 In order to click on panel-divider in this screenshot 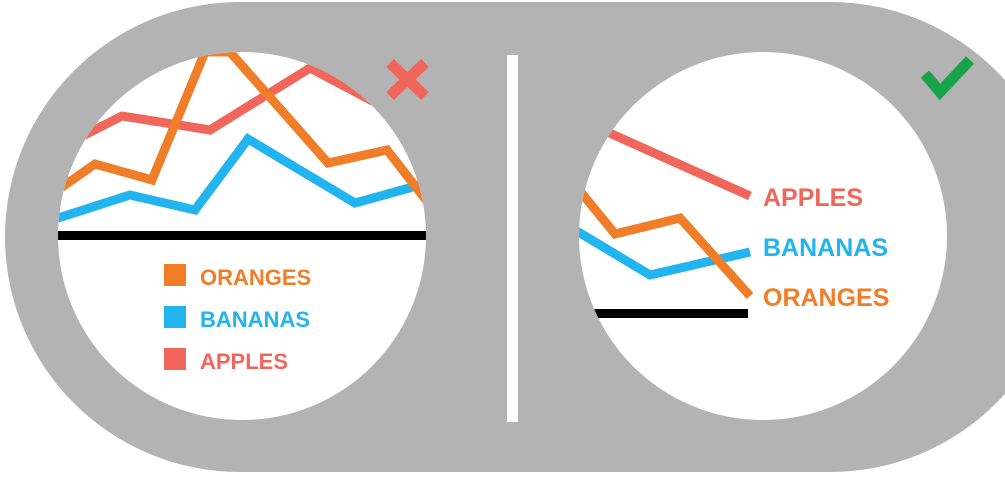, I will do `click(512, 238)`.